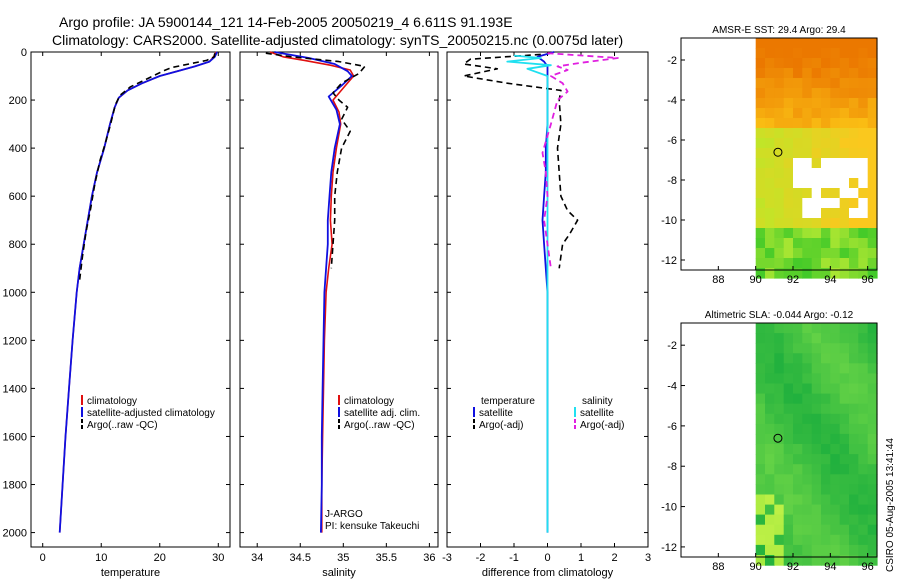 This screenshot has width=900, height=580. Describe the element at coordinates (669, 508) in the screenshot. I see `sla_map-ytick-label: -10` at that location.